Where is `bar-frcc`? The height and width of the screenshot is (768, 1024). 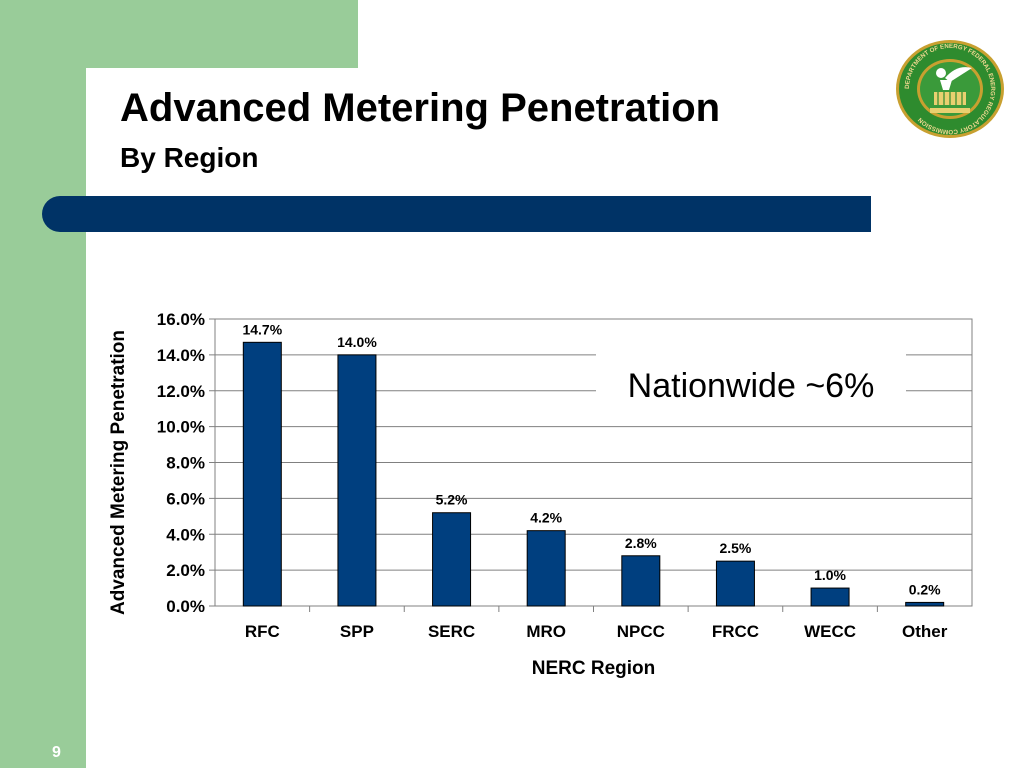
bar-frcc is located at coordinates (735, 583).